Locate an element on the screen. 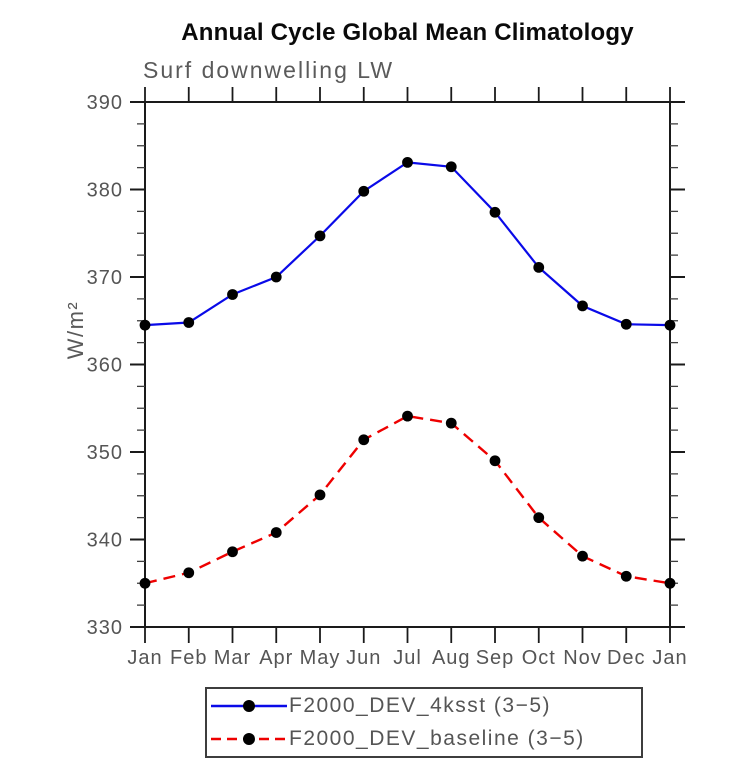 Image resolution: width=733 pixels, height=764 pixels. svg-text: Mar is located at coordinates (232, 658).